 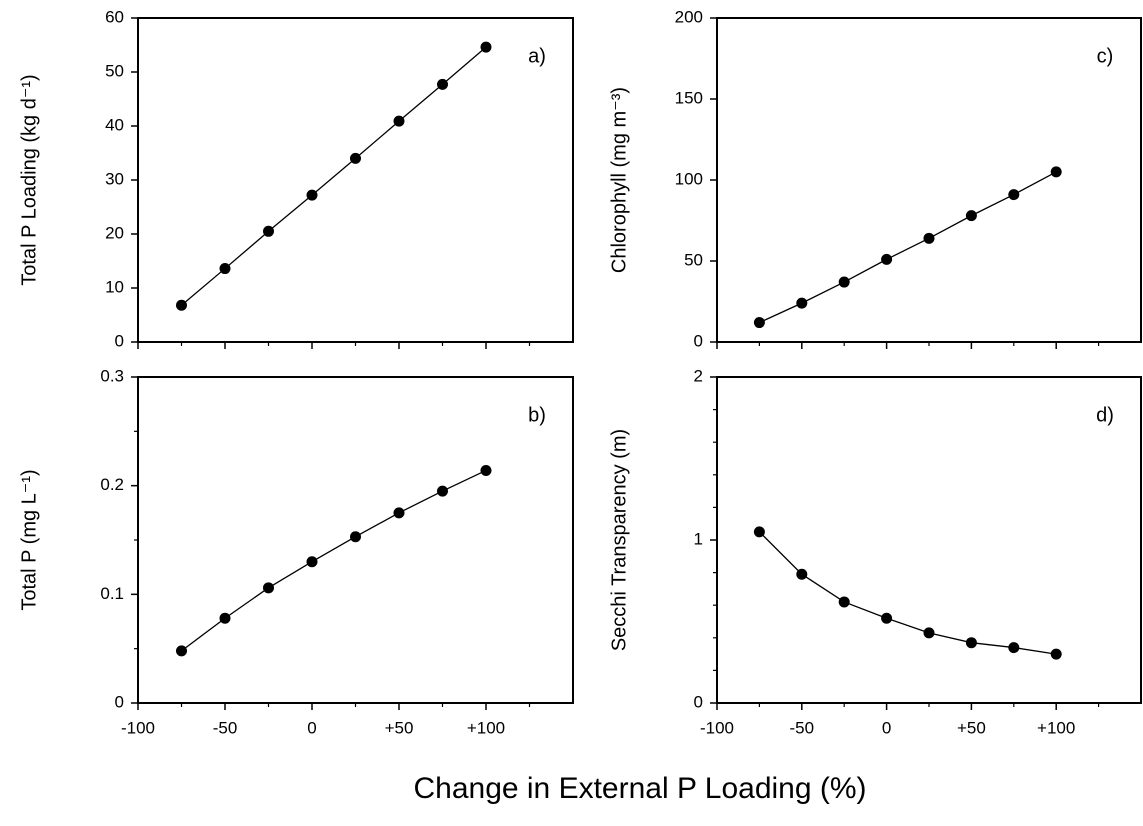 What do you see at coordinates (29, 539) in the screenshot?
I see `y-axis-label: Total P (mg L⁻¹)` at bounding box center [29, 539].